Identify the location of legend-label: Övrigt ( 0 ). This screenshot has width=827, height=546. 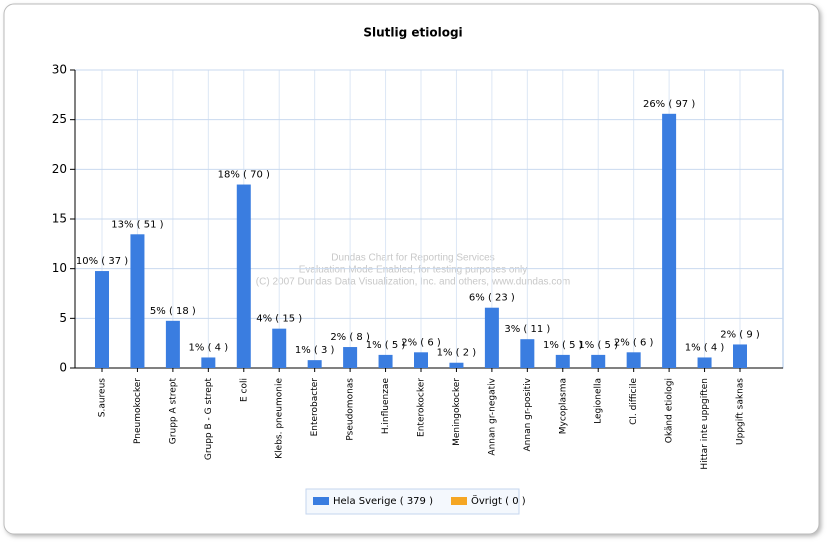
(498, 500).